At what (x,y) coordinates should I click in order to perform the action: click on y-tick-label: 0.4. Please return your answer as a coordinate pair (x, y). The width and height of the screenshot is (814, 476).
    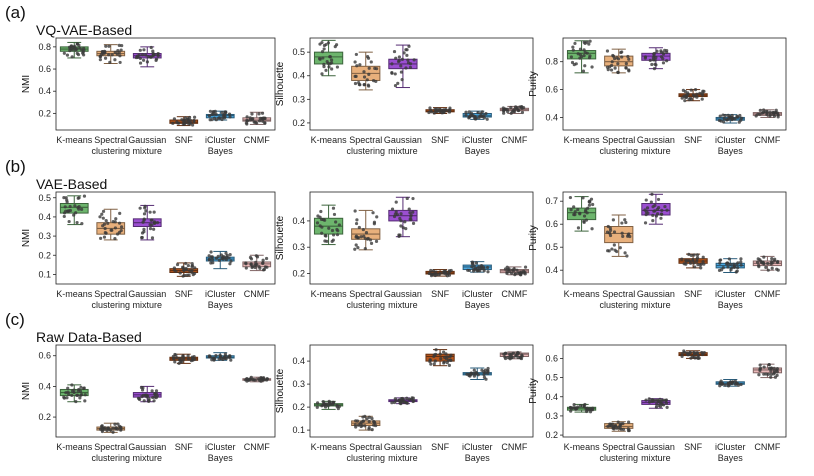
    Looking at the image, I should click on (44, 386).